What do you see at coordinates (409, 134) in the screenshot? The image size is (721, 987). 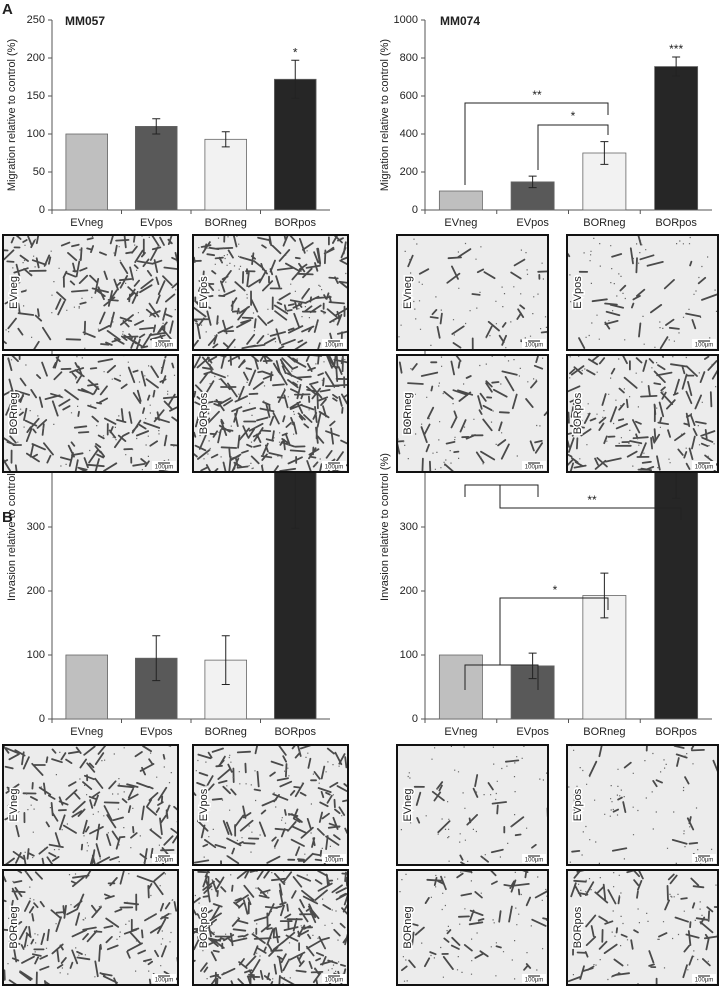 I see `y-tick-label: 400` at bounding box center [409, 134].